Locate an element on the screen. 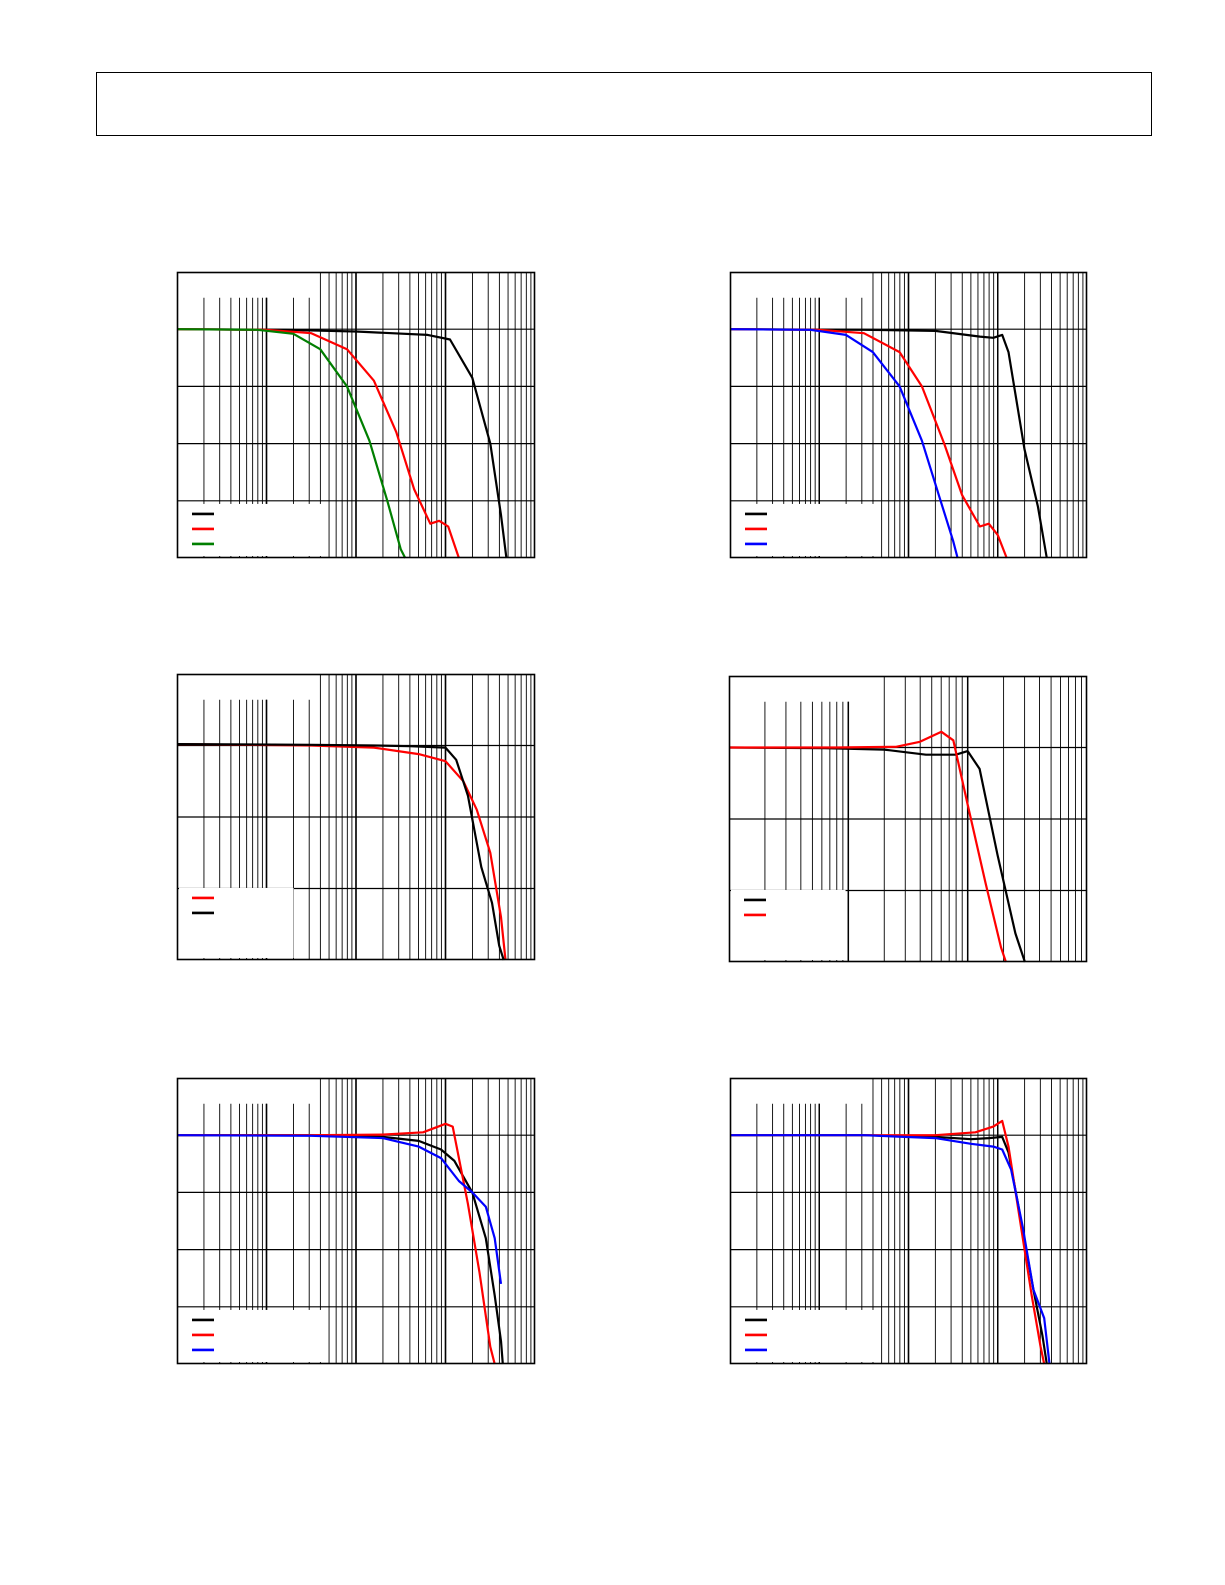 The height and width of the screenshot is (1585, 1225). chart-6-plot is located at coordinates (908, 1221).